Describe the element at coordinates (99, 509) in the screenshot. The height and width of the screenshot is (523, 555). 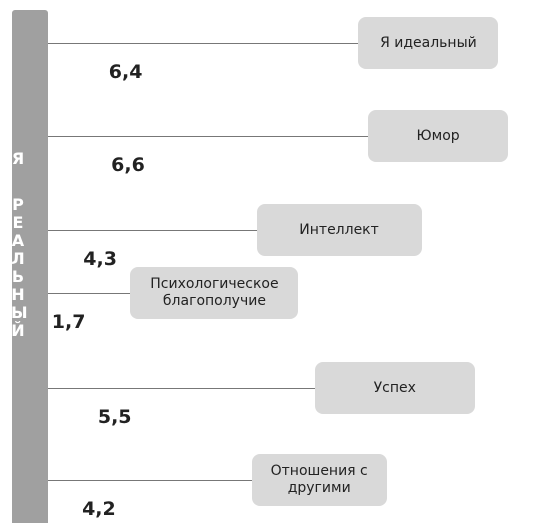
I see `value-label: 4,2` at that location.